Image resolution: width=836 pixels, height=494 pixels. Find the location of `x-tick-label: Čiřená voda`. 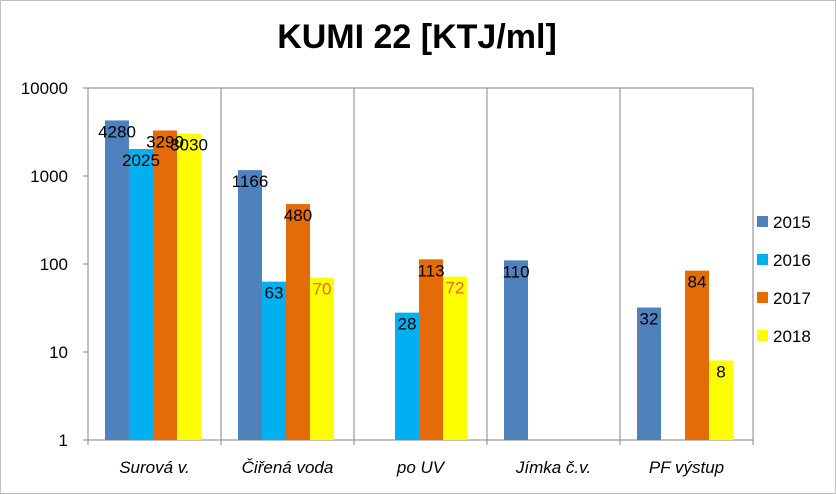

x-tick-label: Čiřená voda is located at coordinates (288, 467).